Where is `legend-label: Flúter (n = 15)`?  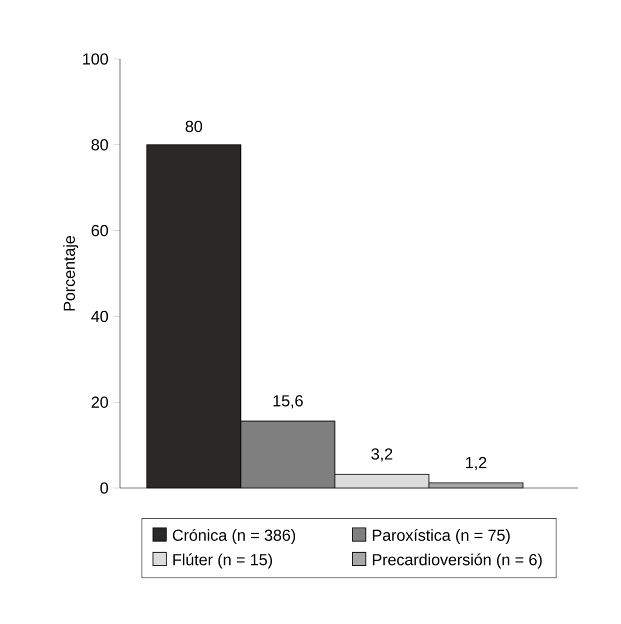
legend-label: Flúter (n = 15) is located at coordinates (222, 560).